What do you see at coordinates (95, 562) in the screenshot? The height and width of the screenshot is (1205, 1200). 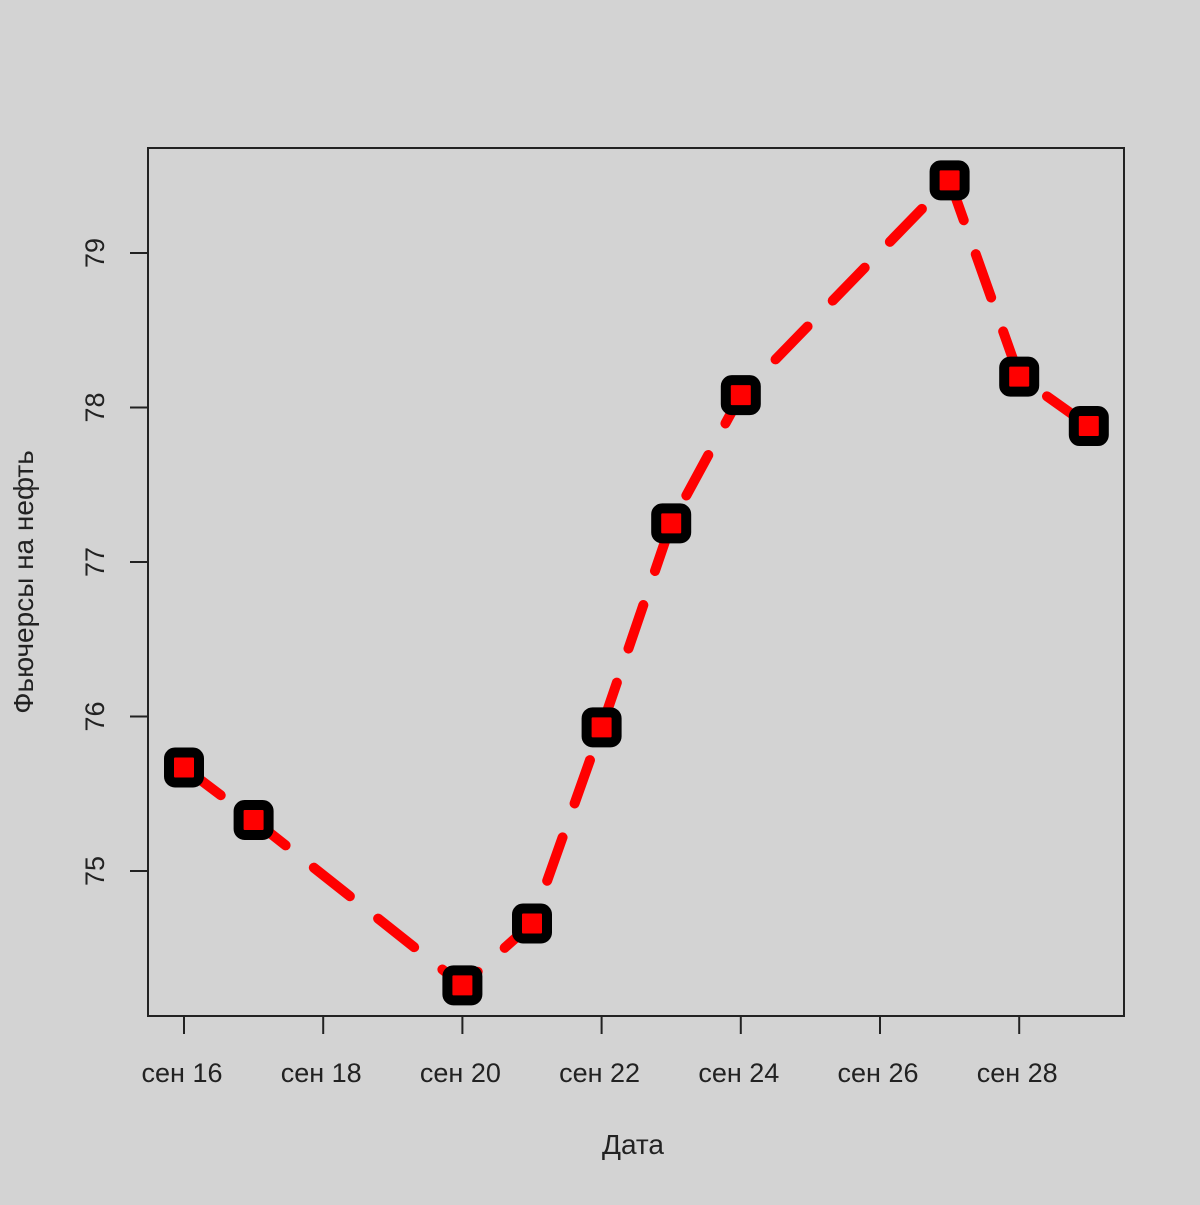 I see `y-tick-label: 77` at bounding box center [95, 562].